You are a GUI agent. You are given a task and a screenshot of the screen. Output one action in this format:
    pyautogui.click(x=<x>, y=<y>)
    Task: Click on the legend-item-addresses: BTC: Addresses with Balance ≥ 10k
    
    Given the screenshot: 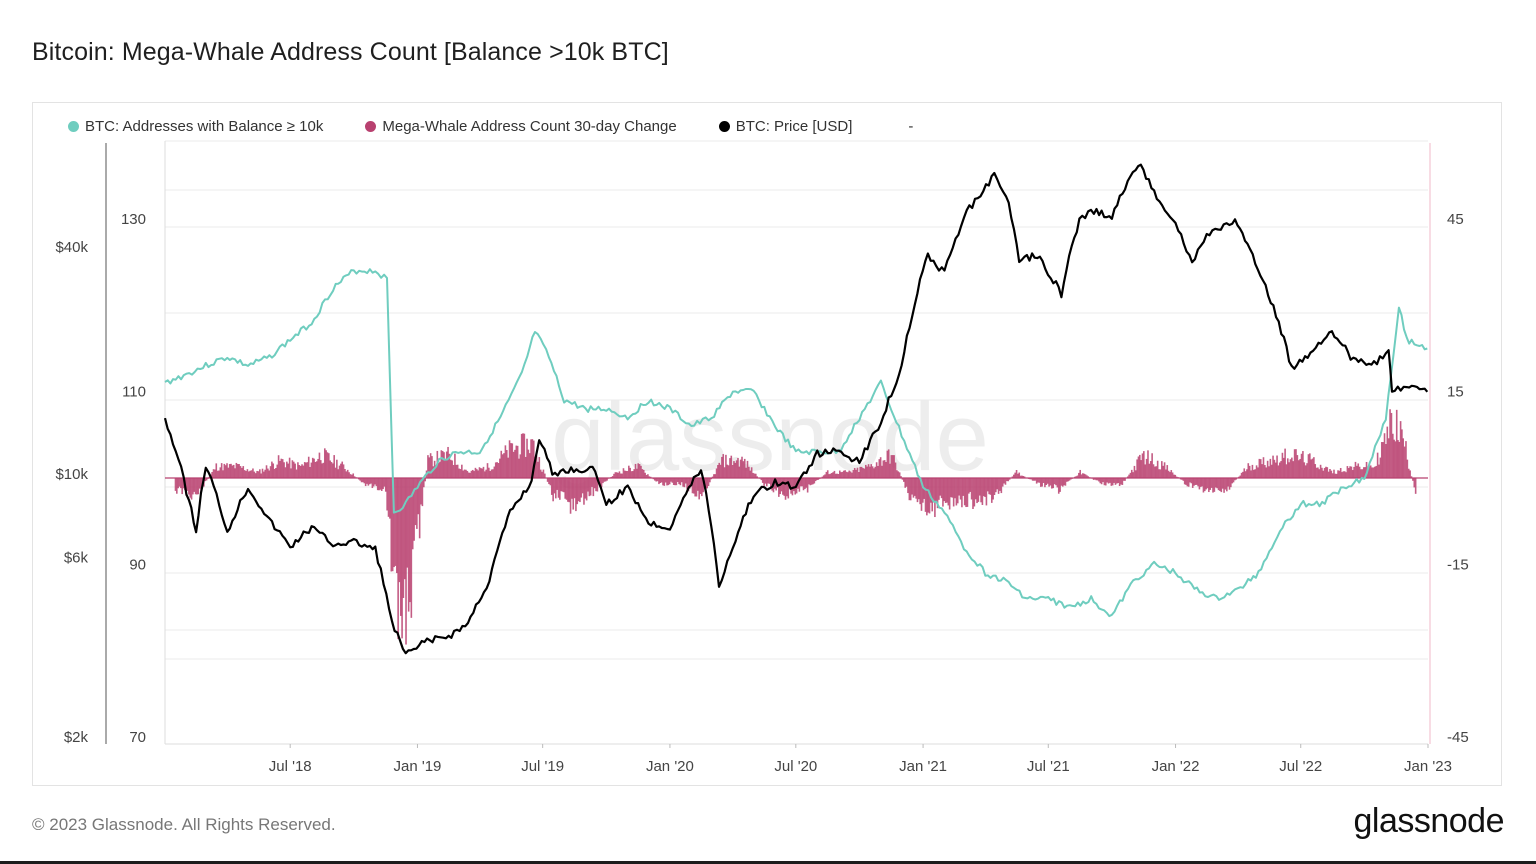 What is the action you would take?
    pyautogui.click(x=195, y=126)
    